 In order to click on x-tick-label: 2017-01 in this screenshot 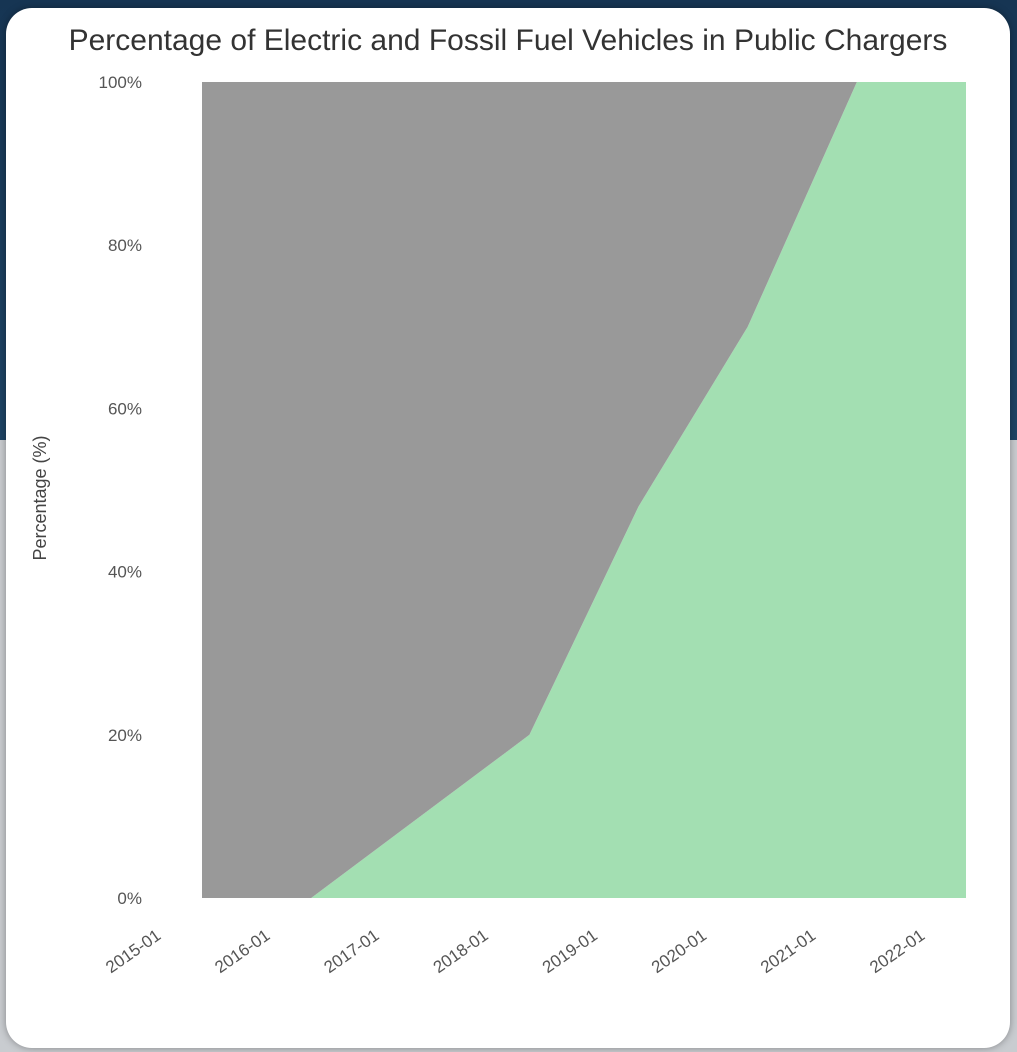, I will do `click(352, 951)`.